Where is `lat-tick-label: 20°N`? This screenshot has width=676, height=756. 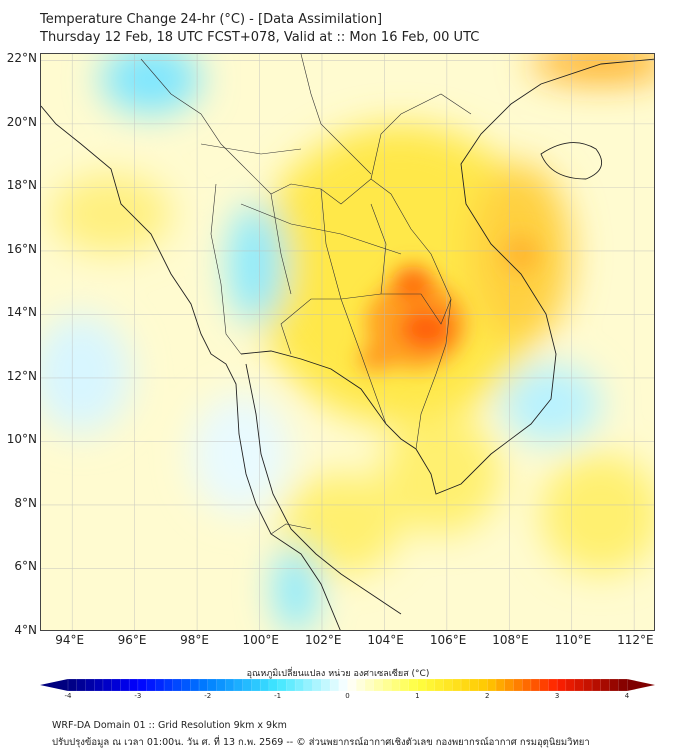 lat-tick-label: 20°N is located at coordinates (21, 121).